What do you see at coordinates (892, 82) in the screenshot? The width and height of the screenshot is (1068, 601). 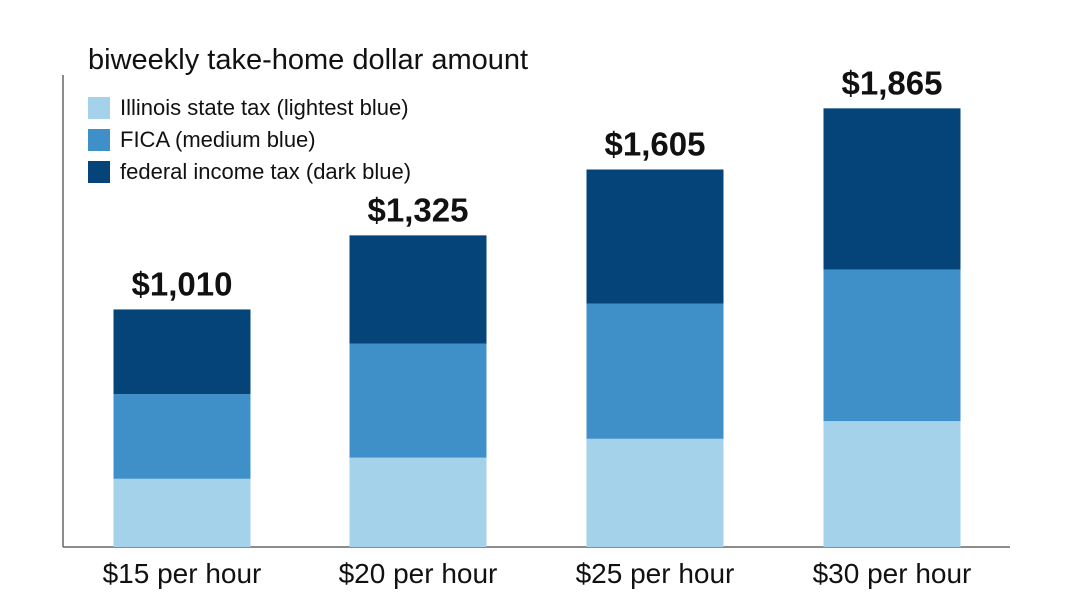 I see `total-label-4: $1,865` at bounding box center [892, 82].